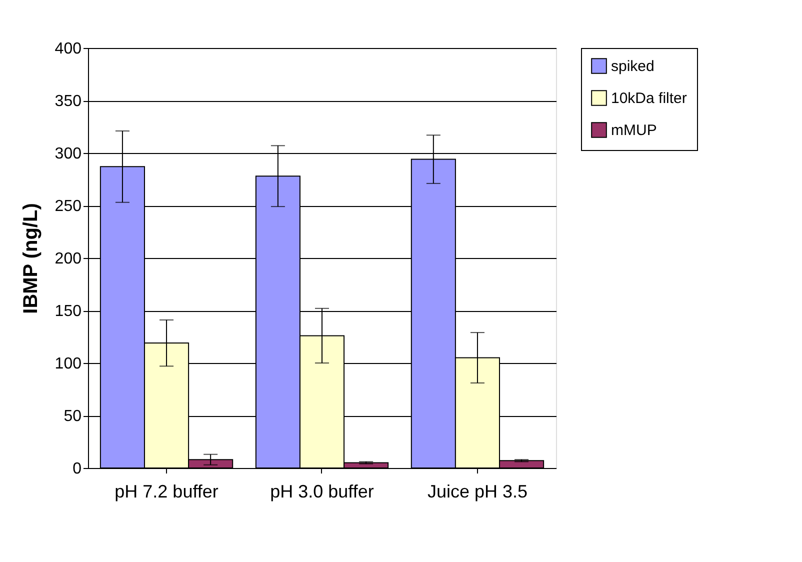 The height and width of the screenshot is (562, 802). I want to click on y-tick-label: 50, so click(73, 416).